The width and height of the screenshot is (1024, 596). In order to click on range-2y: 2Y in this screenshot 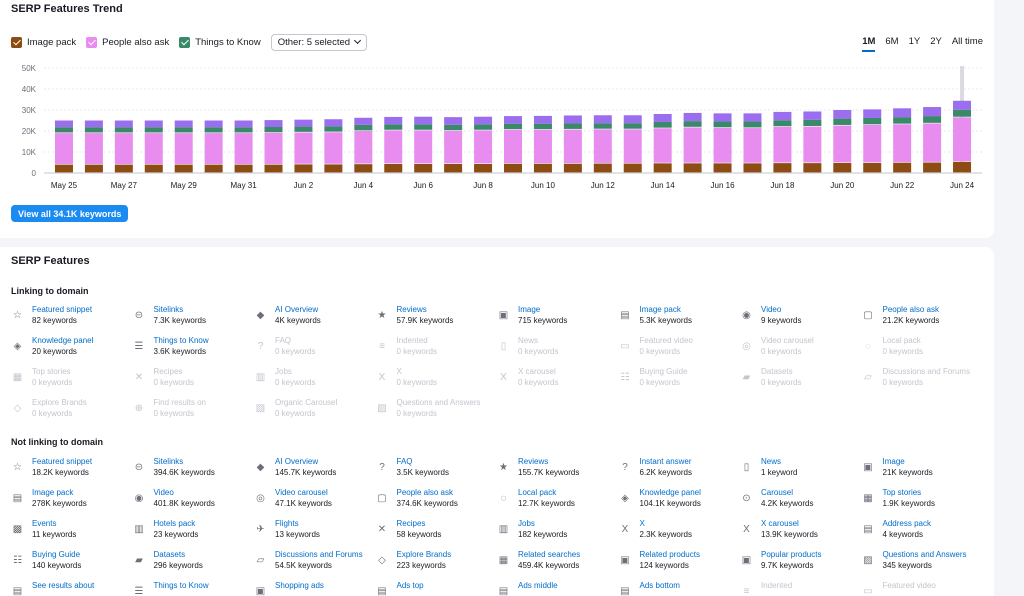, I will do `click(936, 41)`.